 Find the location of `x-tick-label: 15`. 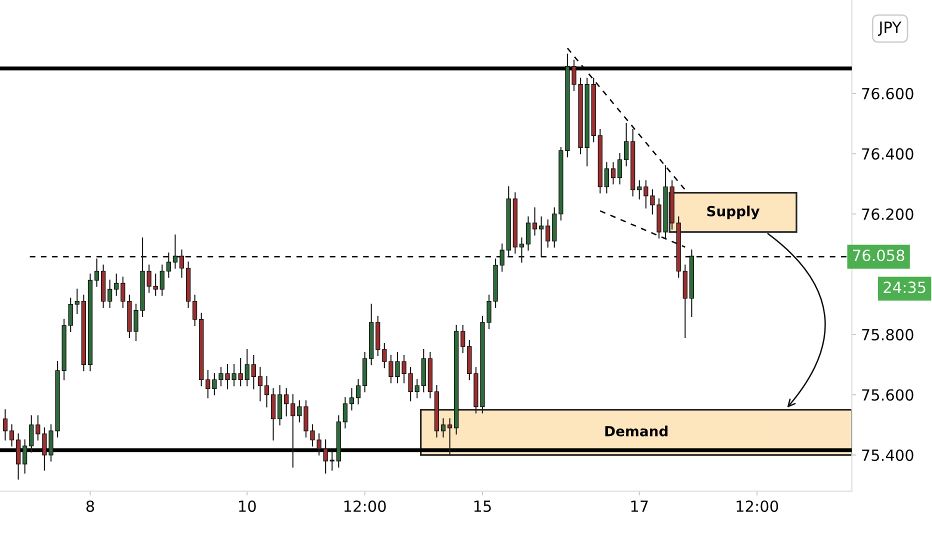

x-tick-label: 15 is located at coordinates (482, 506).